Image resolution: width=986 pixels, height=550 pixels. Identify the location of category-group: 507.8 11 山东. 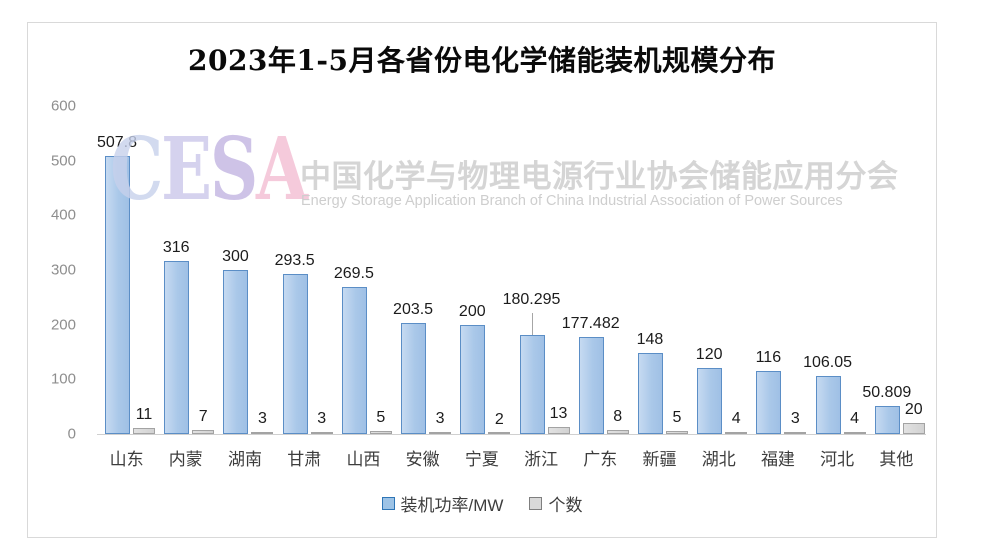
(126, 287).